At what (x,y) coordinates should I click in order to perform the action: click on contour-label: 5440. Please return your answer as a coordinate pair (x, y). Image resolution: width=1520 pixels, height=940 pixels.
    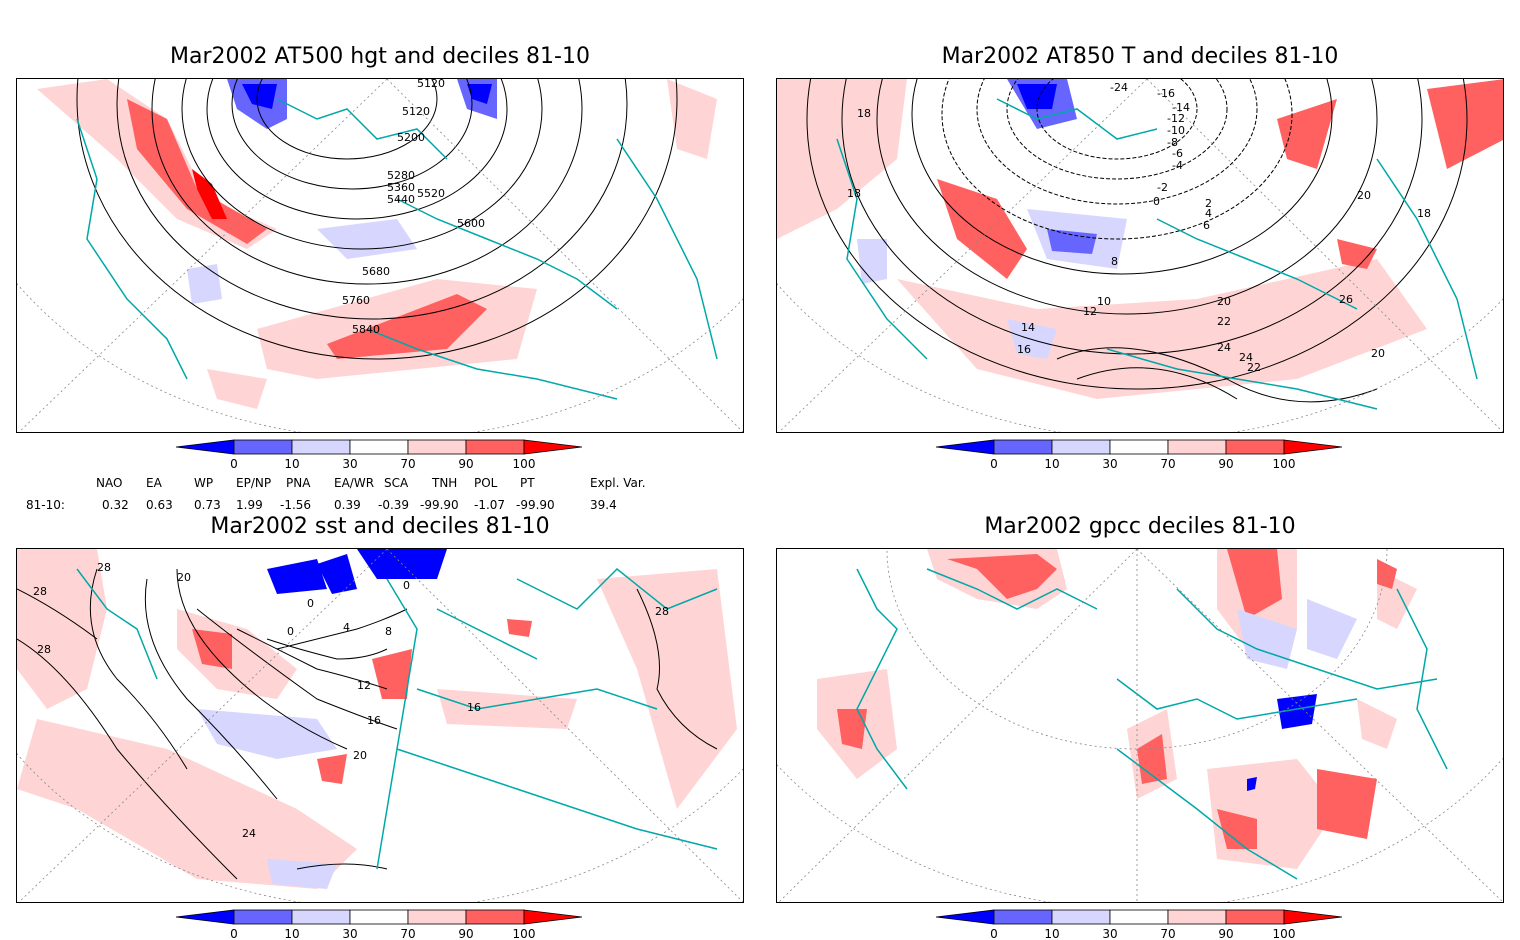
    Looking at the image, I should click on (401, 199).